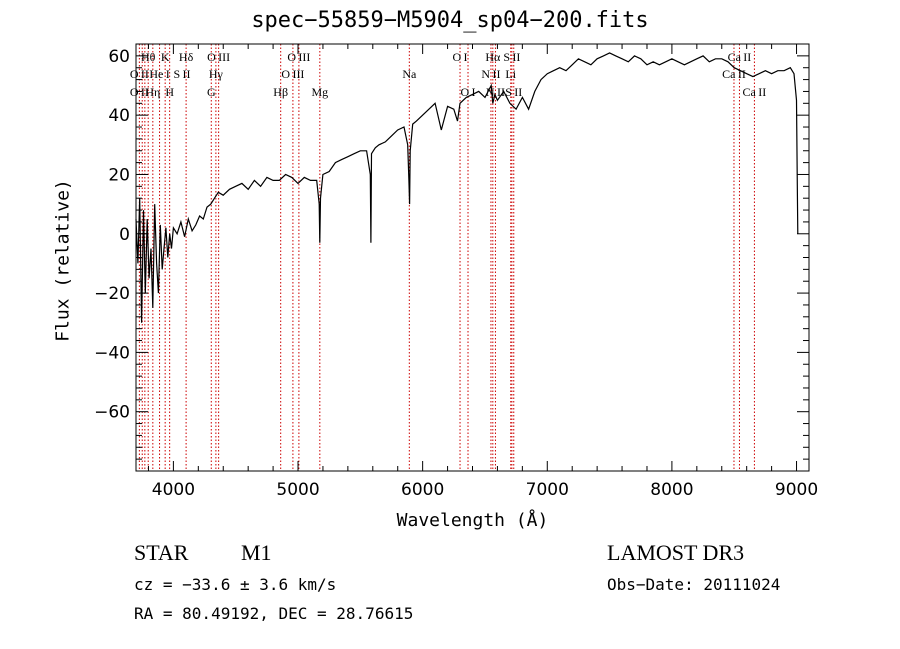 The height and width of the screenshot is (649, 900). I want to click on spectral-line-label: Mg, so click(319, 92).